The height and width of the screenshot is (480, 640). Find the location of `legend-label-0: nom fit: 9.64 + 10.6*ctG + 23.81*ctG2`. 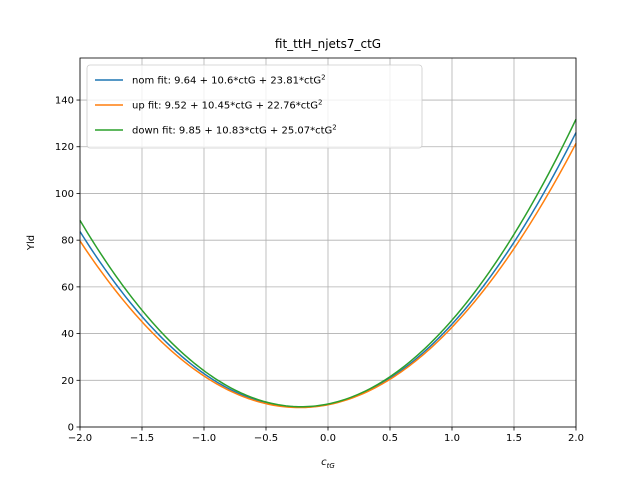

legend-label-0: nom fit: 9.64 + 10.6*ctG + 23.81*ctG2 is located at coordinates (229, 80).